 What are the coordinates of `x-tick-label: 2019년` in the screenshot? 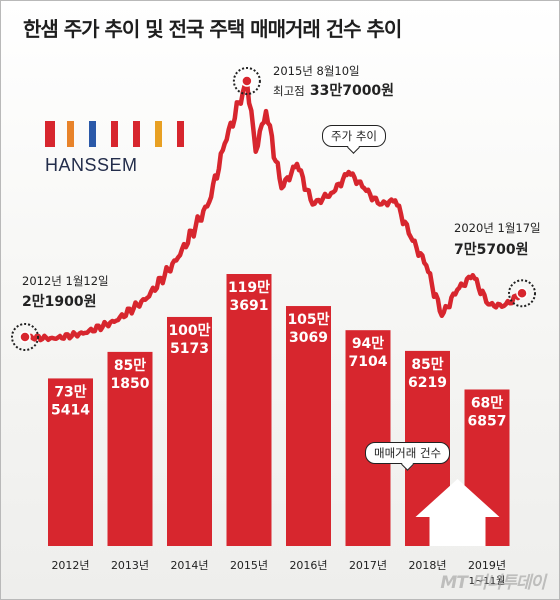 It's located at (487, 565).